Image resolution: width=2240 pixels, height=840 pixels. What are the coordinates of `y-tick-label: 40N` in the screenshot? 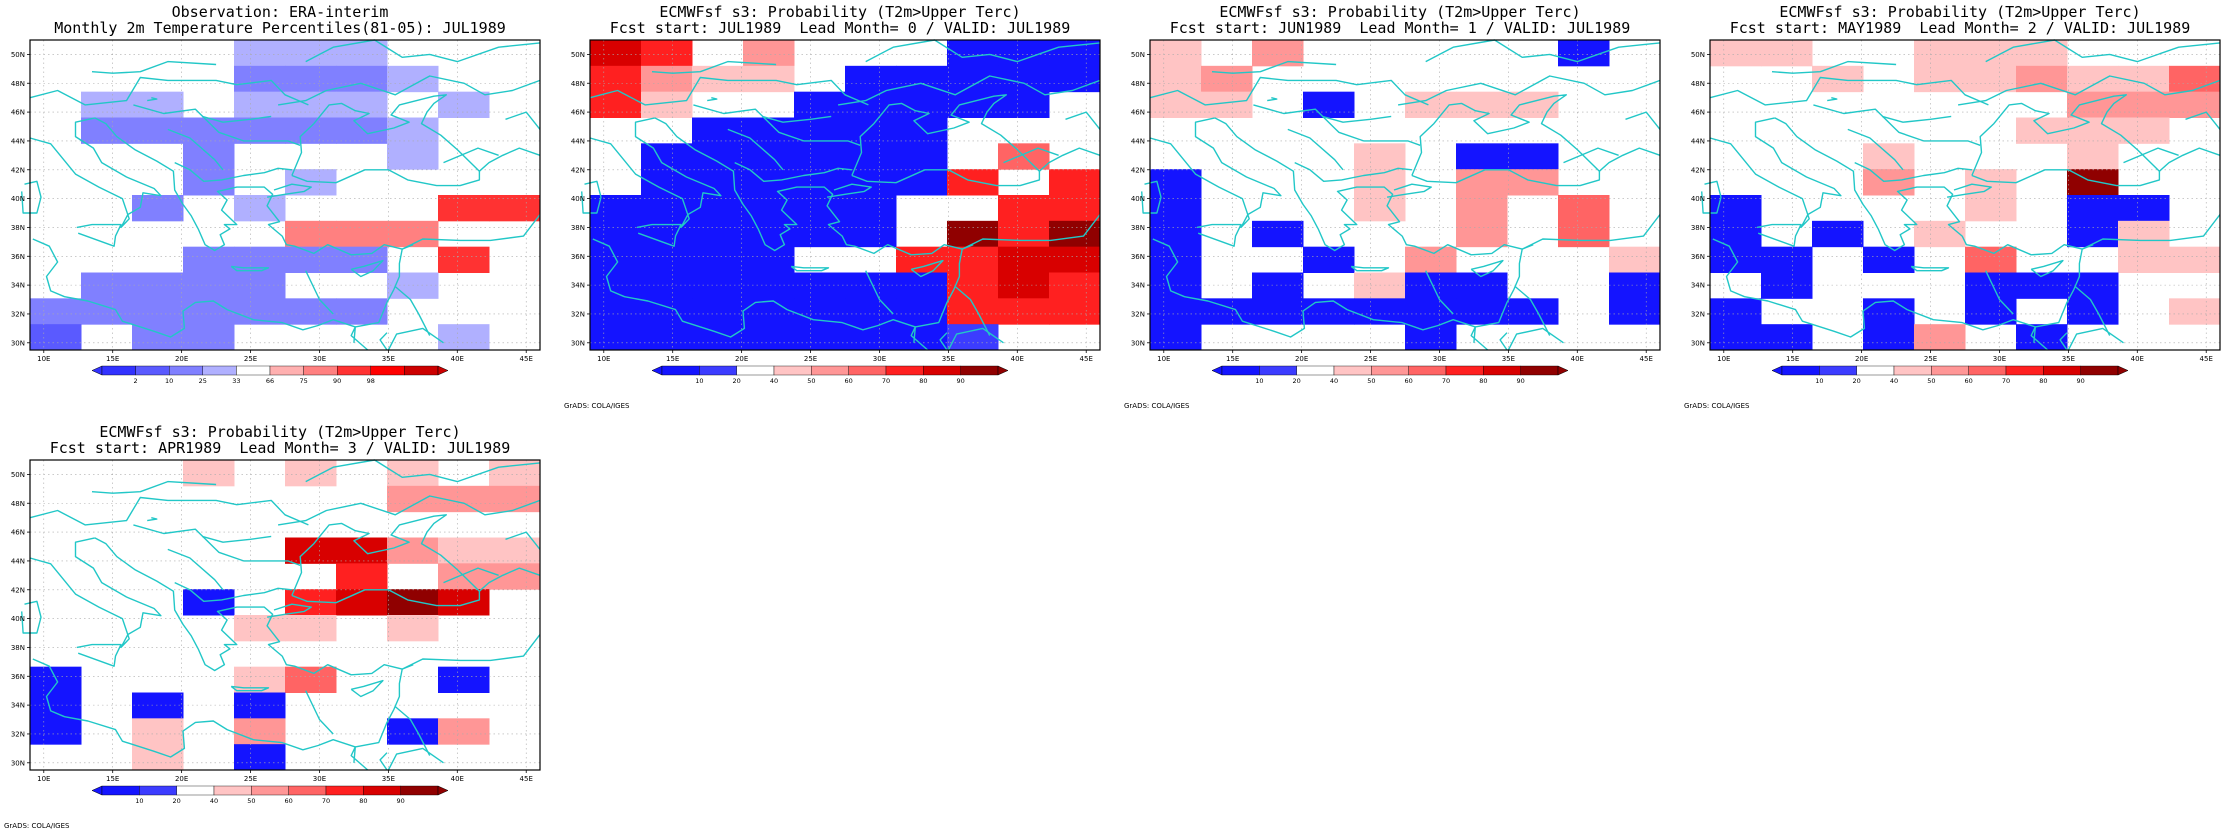 It's located at (18, 619).